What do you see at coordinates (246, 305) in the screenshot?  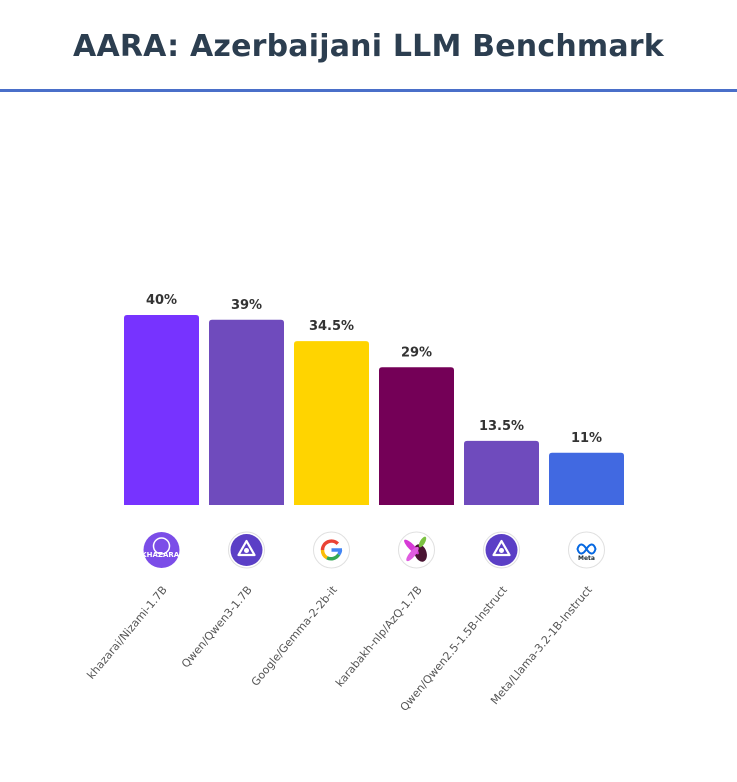 I see `value-label-1: 39%` at bounding box center [246, 305].